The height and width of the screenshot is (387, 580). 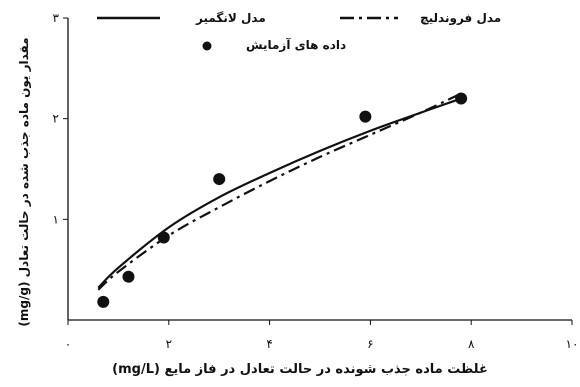 I want to click on y-tick-label: ۱, so click(x=56, y=219).